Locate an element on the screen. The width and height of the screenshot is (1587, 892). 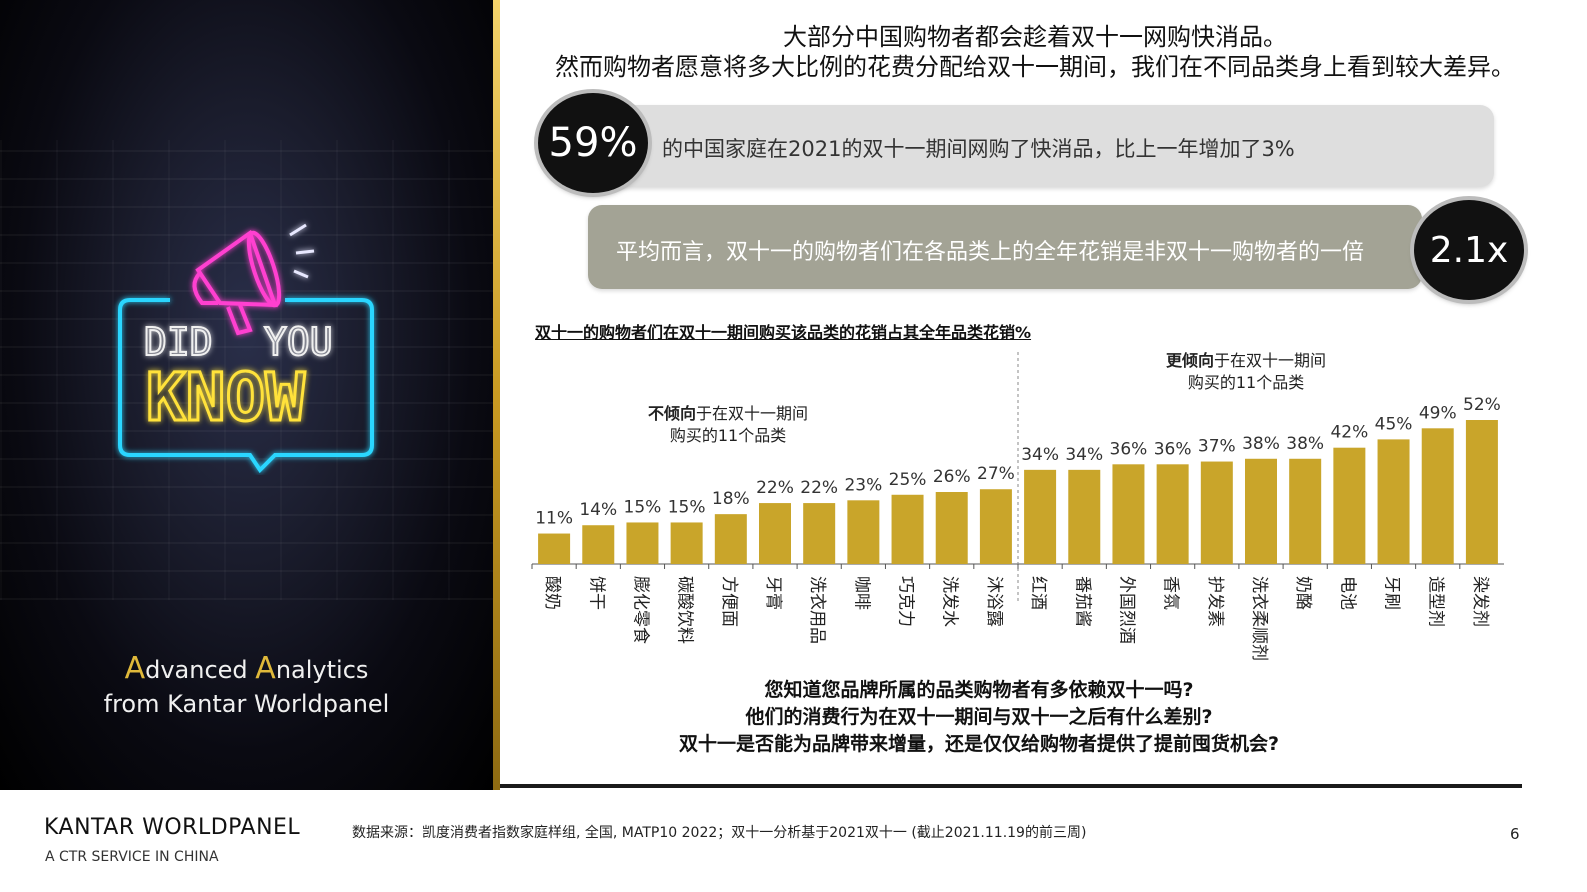
category-label: 洗衣用品 is located at coordinates (817, 610).